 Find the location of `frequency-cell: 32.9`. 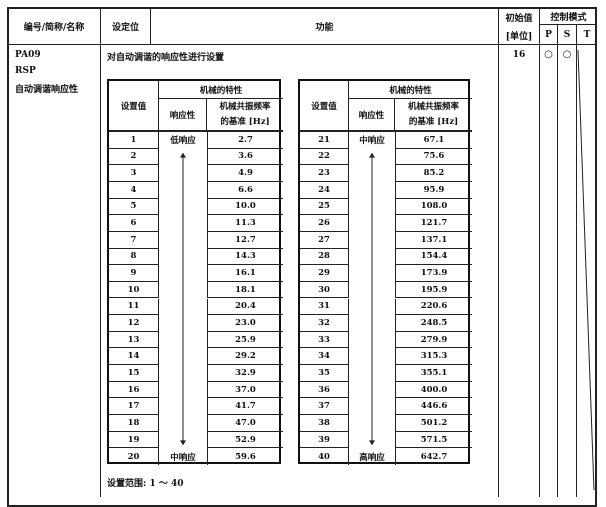

frequency-cell: 32.9 is located at coordinates (245, 373).